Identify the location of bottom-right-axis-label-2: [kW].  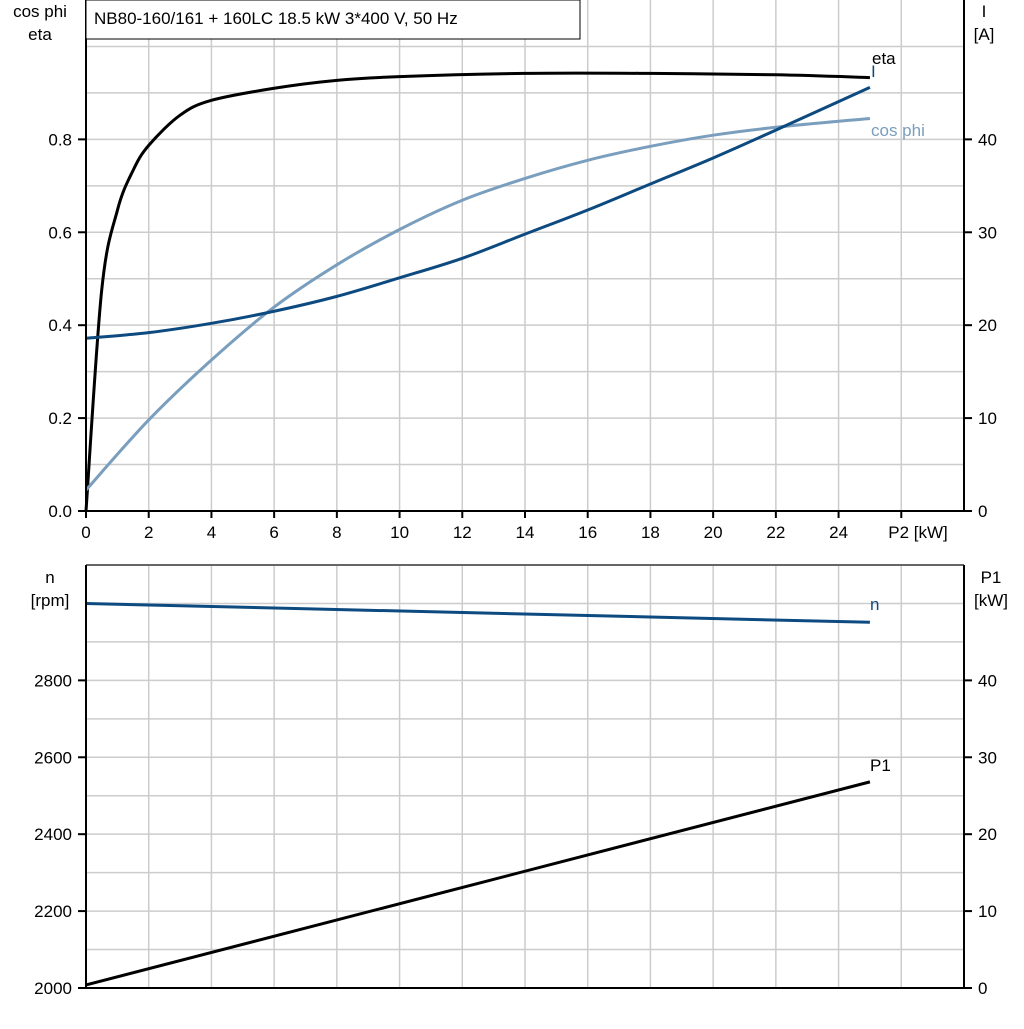
(991, 600).